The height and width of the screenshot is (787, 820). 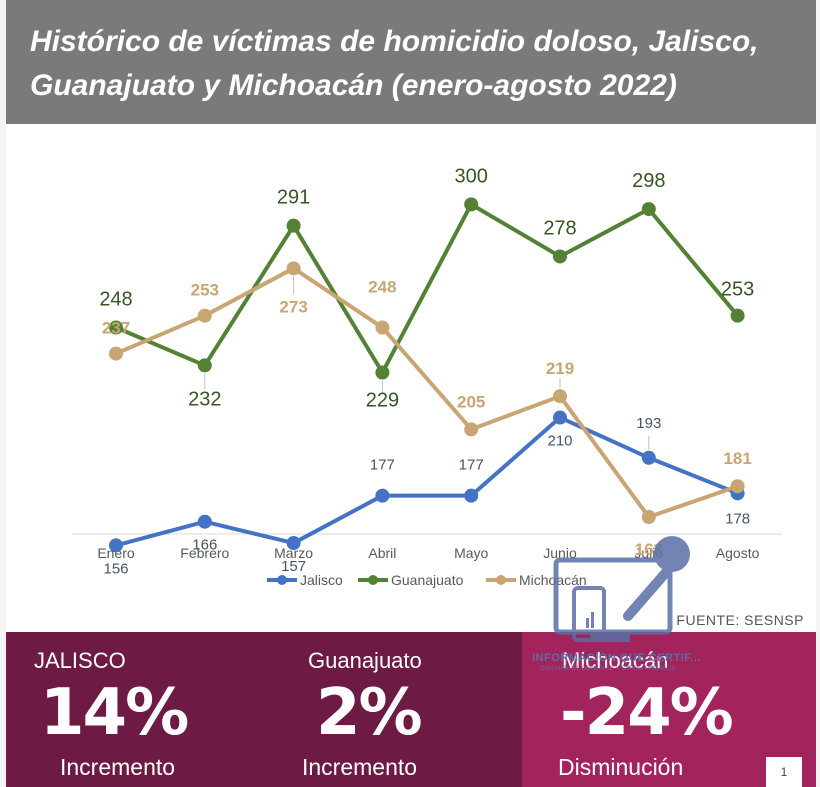 I want to click on series-line-jalisco, so click(x=427, y=481).